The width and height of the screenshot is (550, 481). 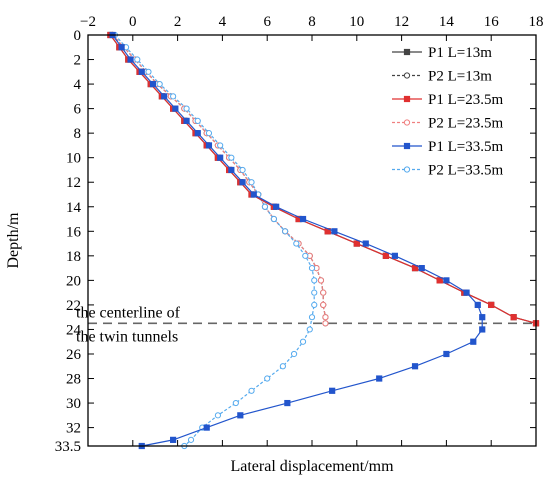 I want to click on centerline-label: the centerline of, so click(x=128, y=312).